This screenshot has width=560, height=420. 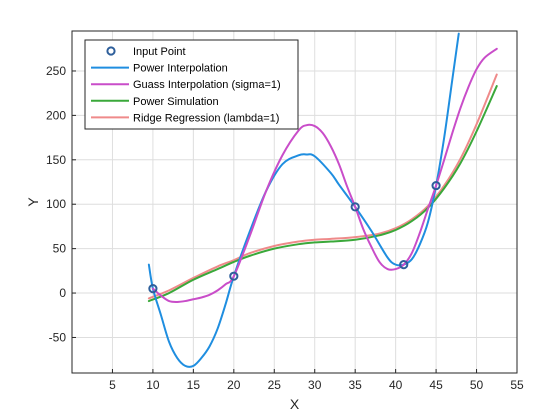 What do you see at coordinates (517, 385) in the screenshot?
I see `x-tick-label: 55` at bounding box center [517, 385].